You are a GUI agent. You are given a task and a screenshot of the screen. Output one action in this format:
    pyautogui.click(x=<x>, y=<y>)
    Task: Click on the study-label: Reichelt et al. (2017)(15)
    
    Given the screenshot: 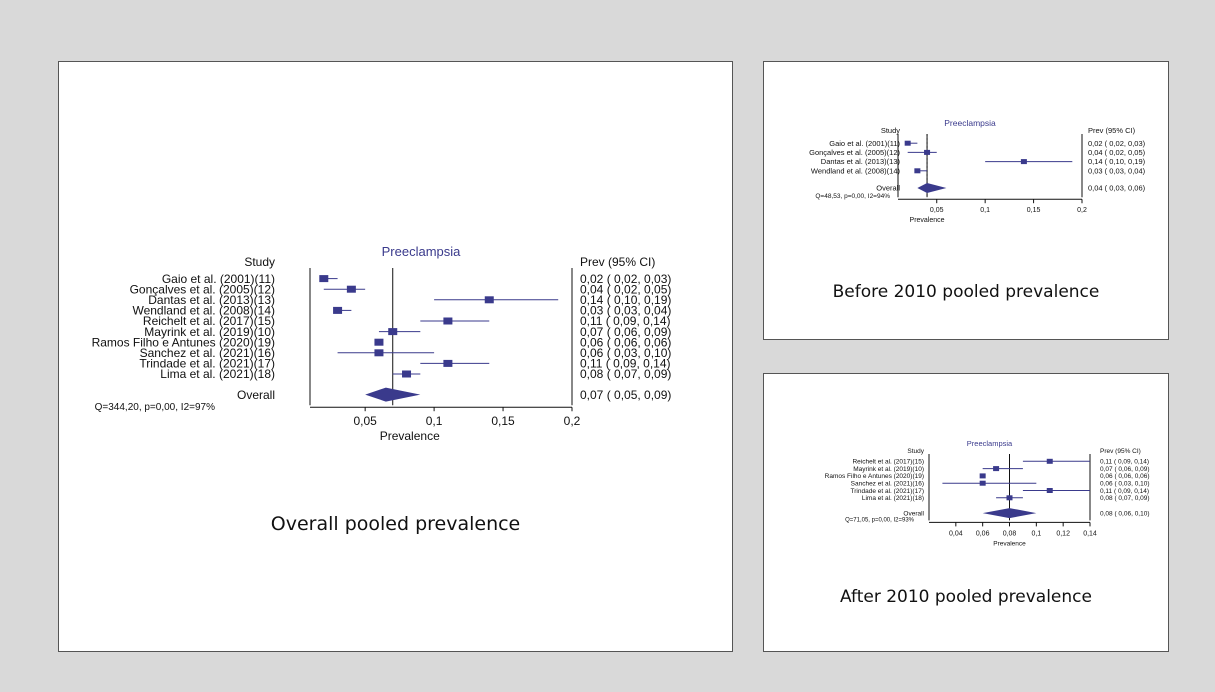 What is the action you would take?
    pyautogui.click(x=888, y=462)
    